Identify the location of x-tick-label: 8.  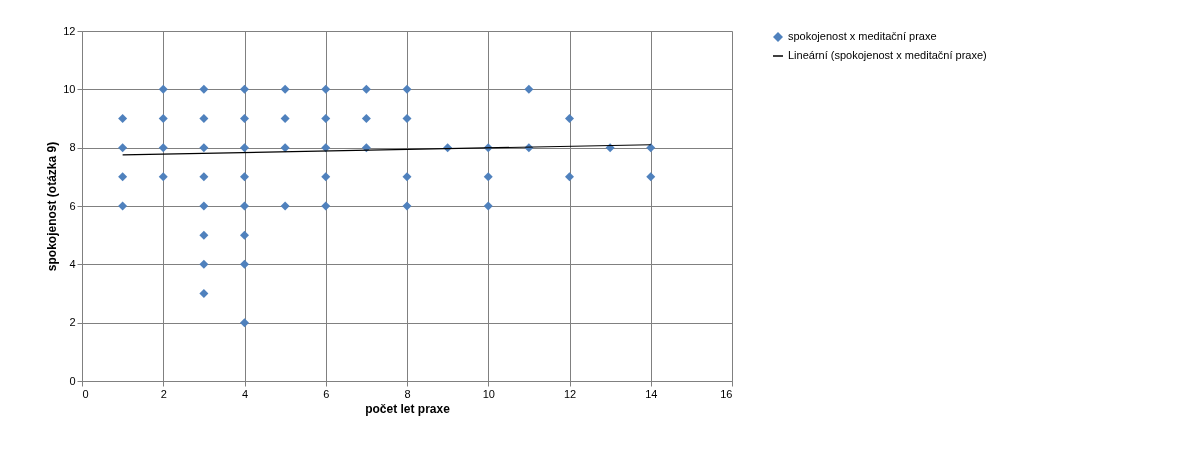
(407, 393).